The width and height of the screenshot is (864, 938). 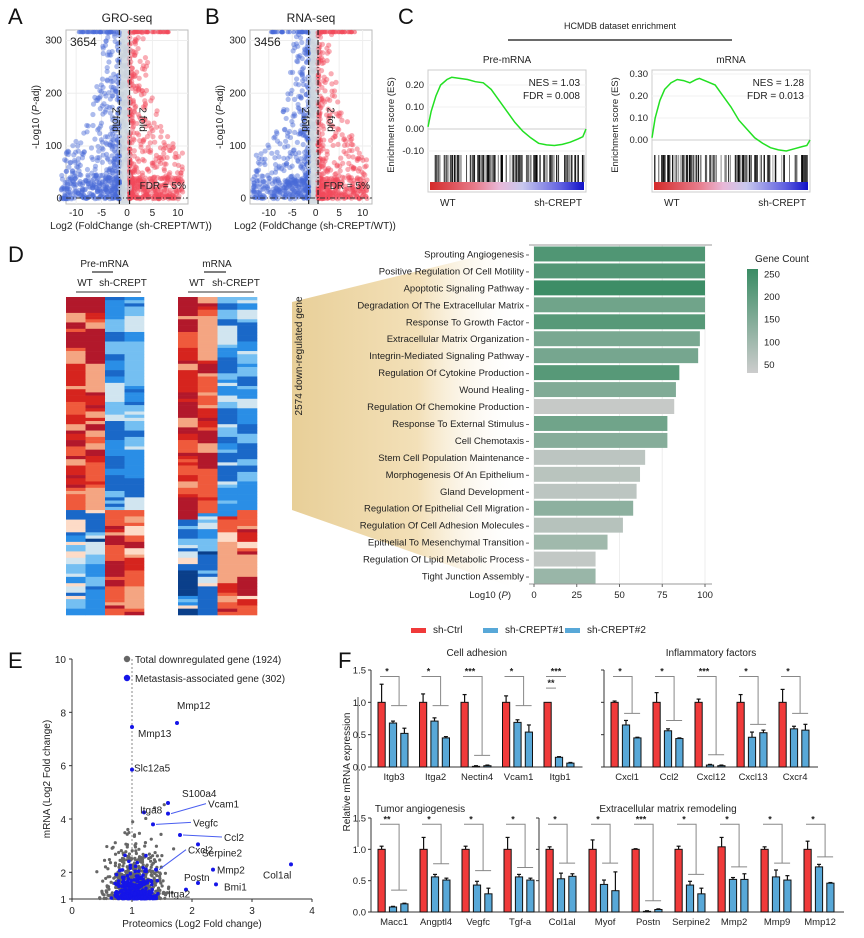 I want to click on fdr-label: FDR = 0.013, so click(x=775, y=96).